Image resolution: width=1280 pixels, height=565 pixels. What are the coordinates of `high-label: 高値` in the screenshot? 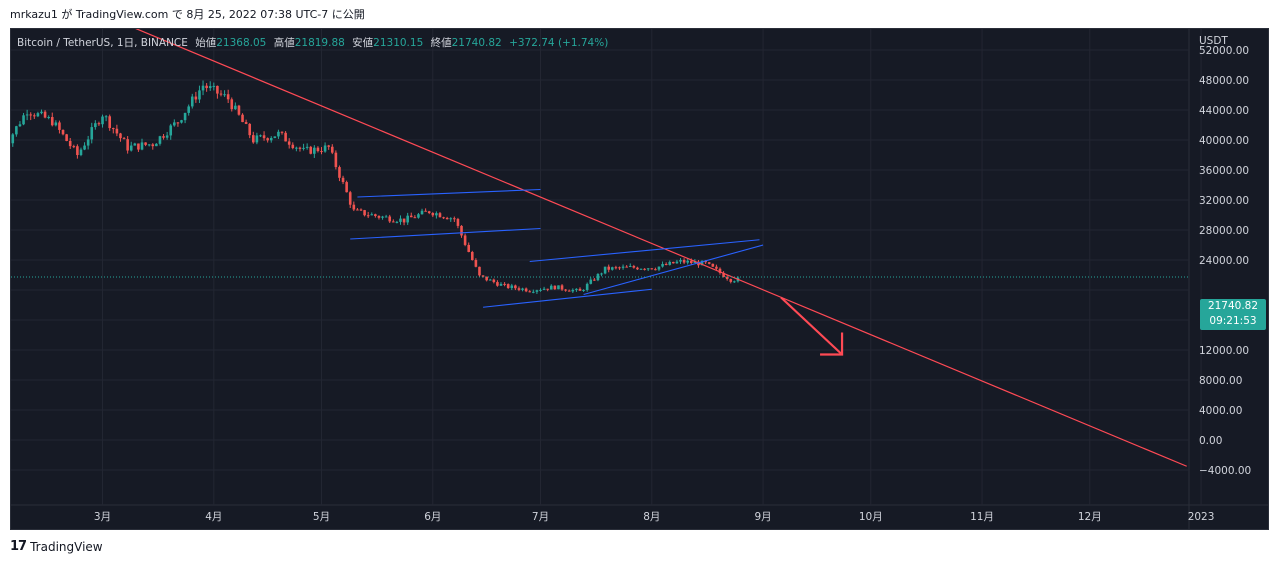 It's located at (284, 43).